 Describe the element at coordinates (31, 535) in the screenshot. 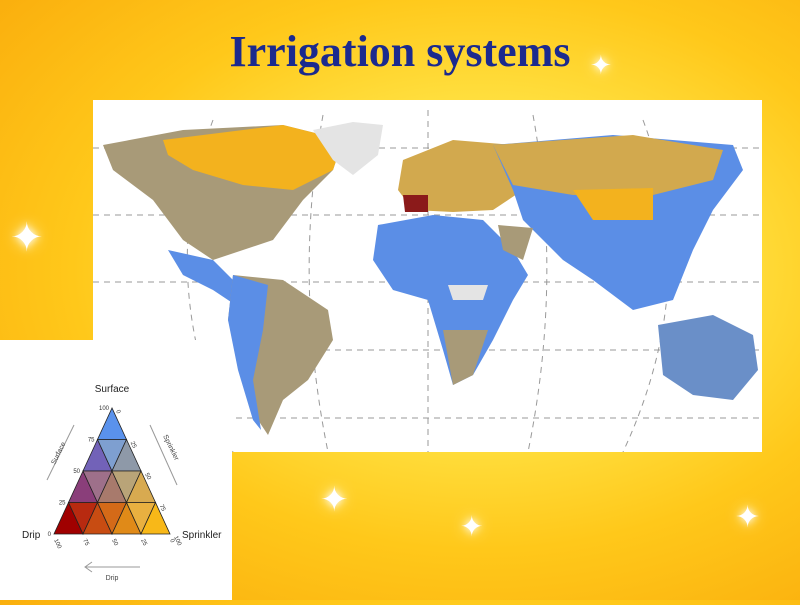

I see `legend-drip-label: Drip` at that location.